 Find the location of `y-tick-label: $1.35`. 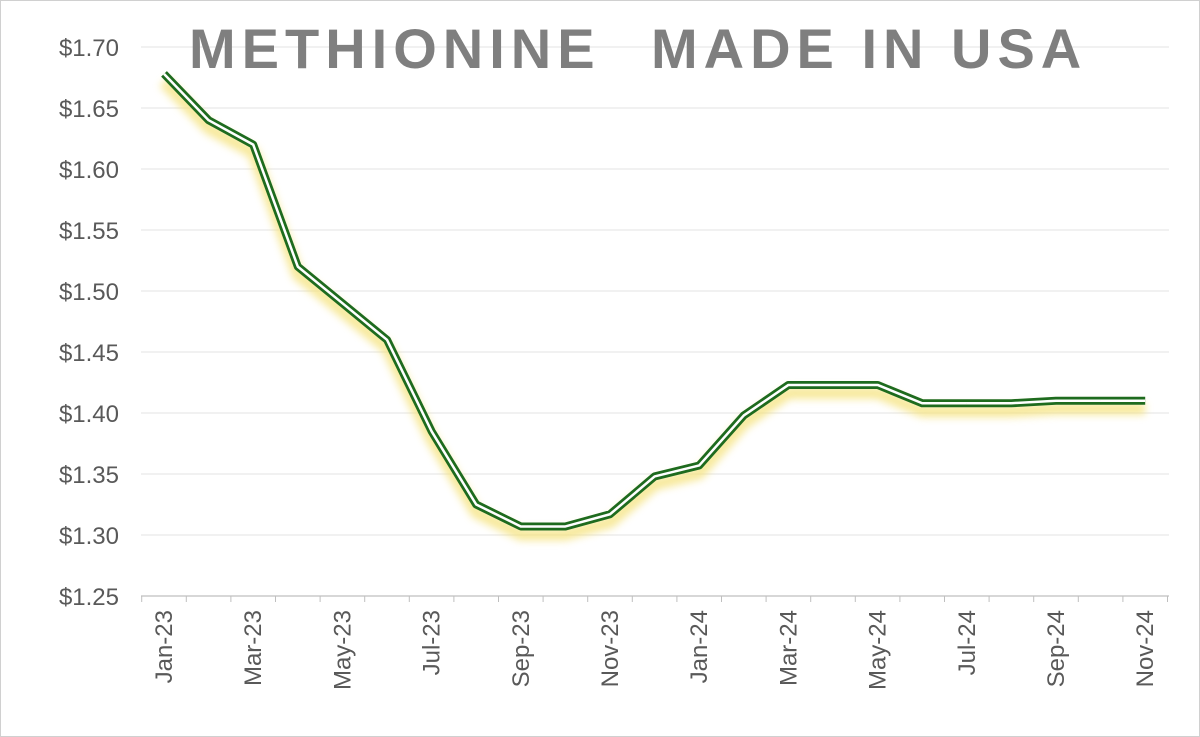

y-tick-label: $1.35 is located at coordinates (89, 475).